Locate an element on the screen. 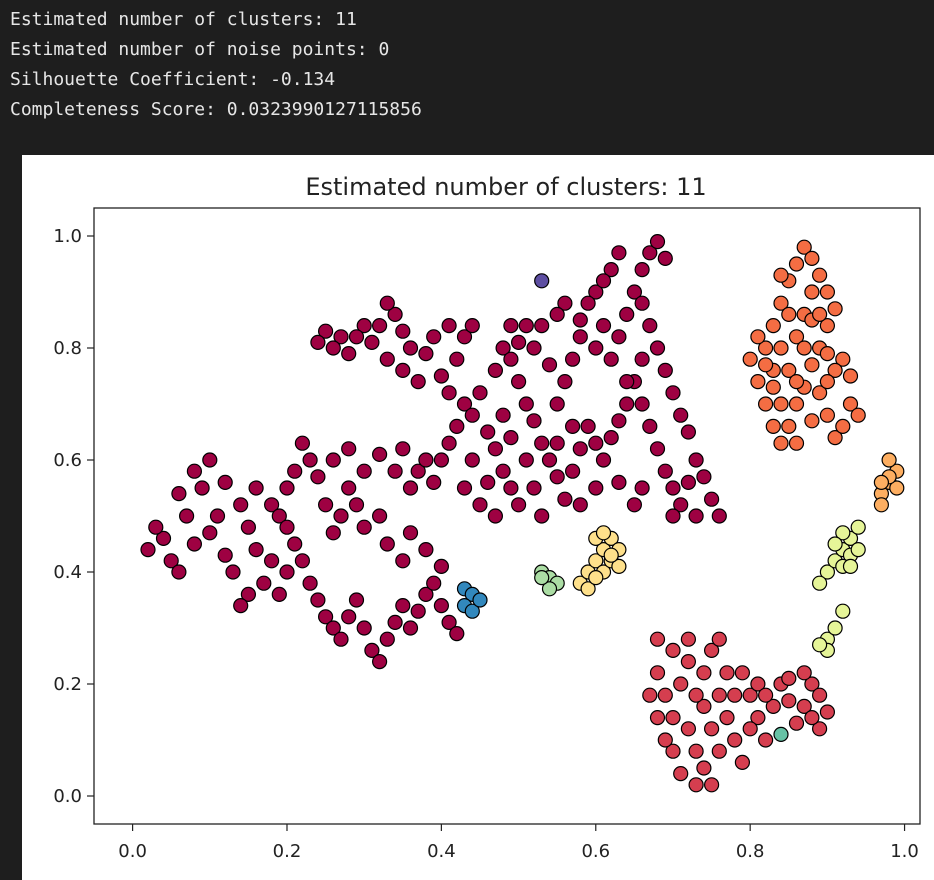 The image size is (934, 880). cluster-9-point is located at coordinates (542, 281).